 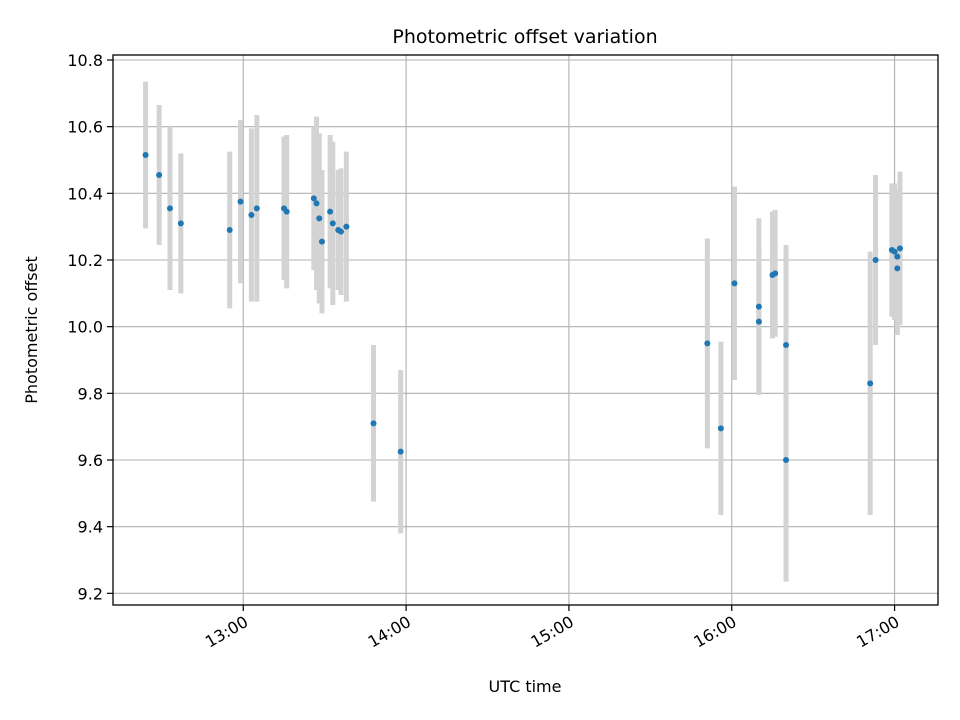 I want to click on y-tick-label: 10.2, so click(x=85, y=260).